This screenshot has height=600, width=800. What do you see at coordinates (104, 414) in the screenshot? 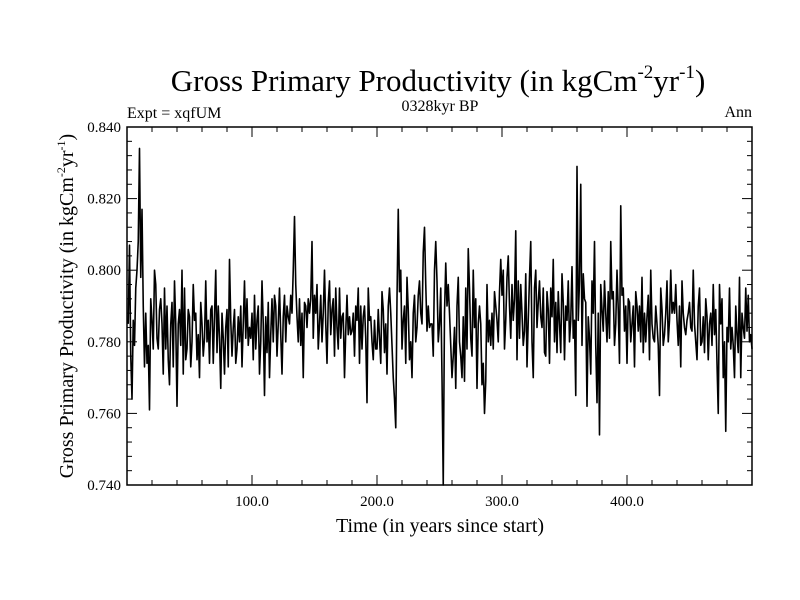
I see `y-tick-label: 0.760` at bounding box center [104, 414].